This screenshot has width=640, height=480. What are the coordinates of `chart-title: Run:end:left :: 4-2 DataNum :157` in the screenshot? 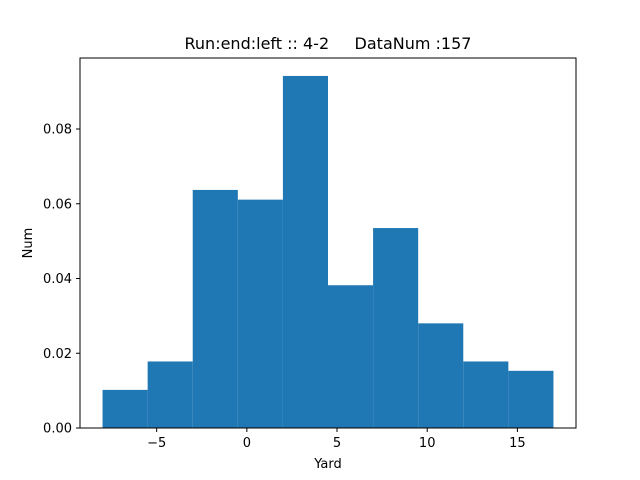 It's located at (328, 43).